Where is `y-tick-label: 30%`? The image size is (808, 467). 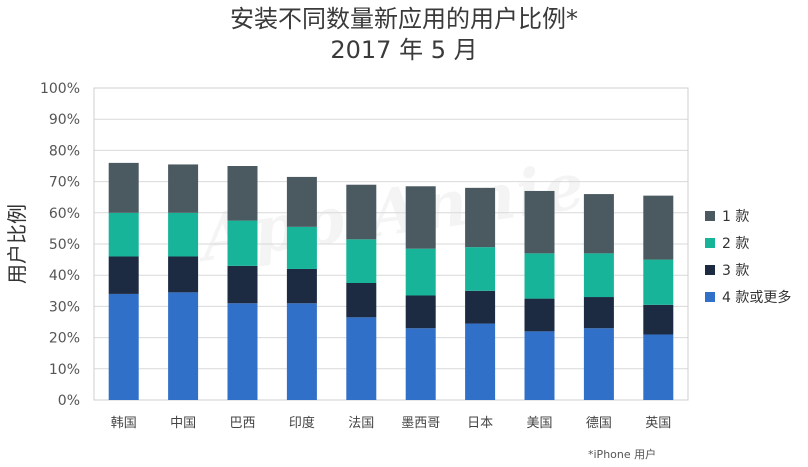
y-tick-label: 30% is located at coordinates (64, 307).